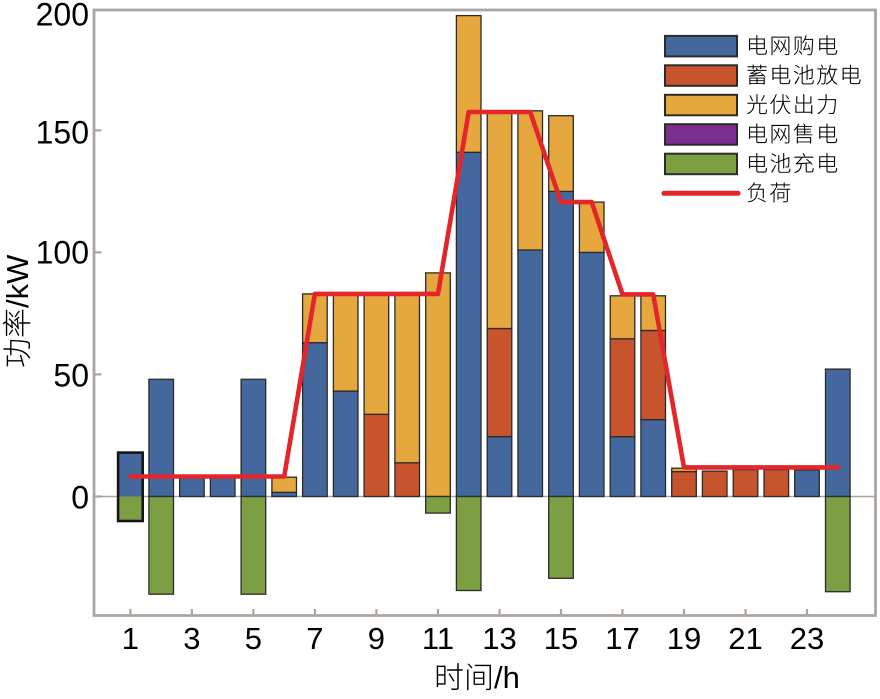 This screenshot has width=880, height=699. I want to click on svg-text: 11, so click(438, 638).